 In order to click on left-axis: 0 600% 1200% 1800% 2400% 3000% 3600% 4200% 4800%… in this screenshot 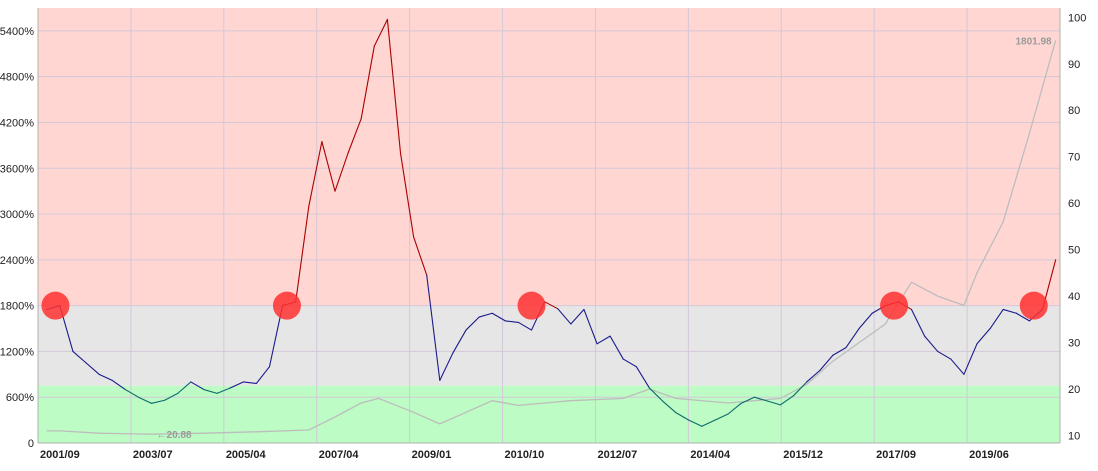, I will do `click(19, 229)`.